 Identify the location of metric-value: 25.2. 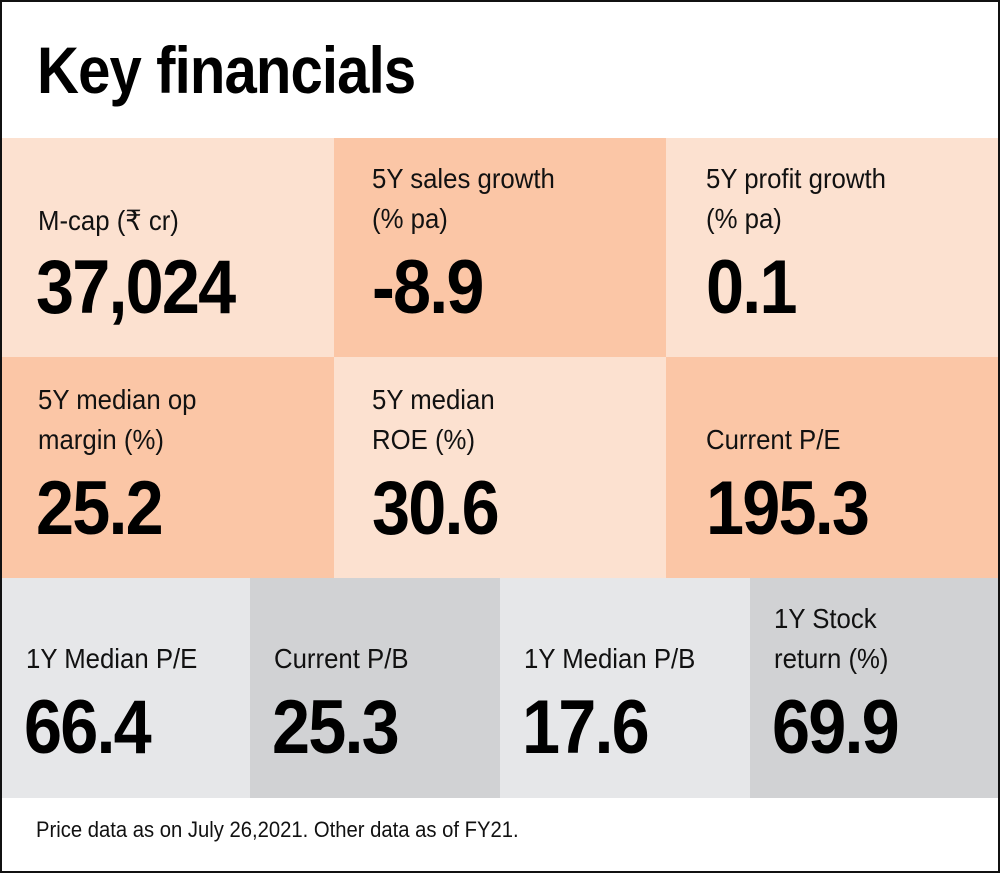
(100, 508).